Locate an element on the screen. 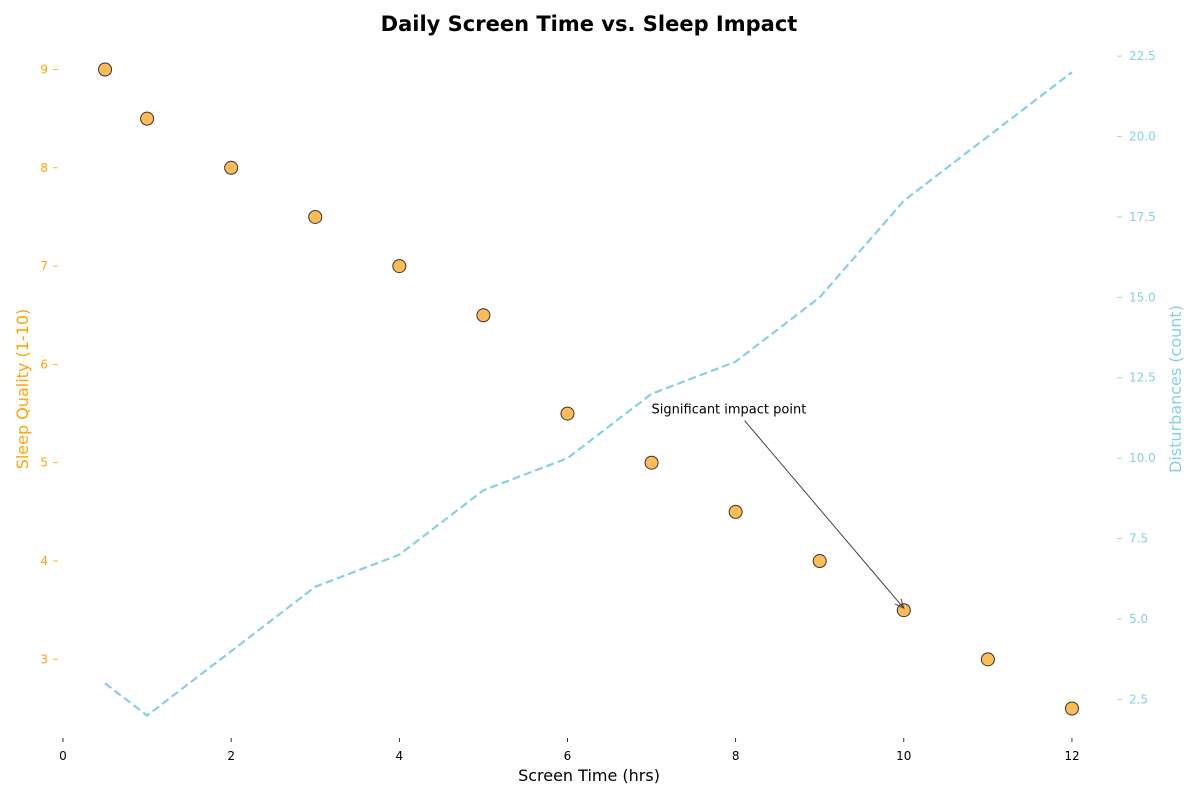 Image resolution: width=1200 pixels, height=800 pixels. y-right-tick-label: 12.5 is located at coordinates (1142, 378).